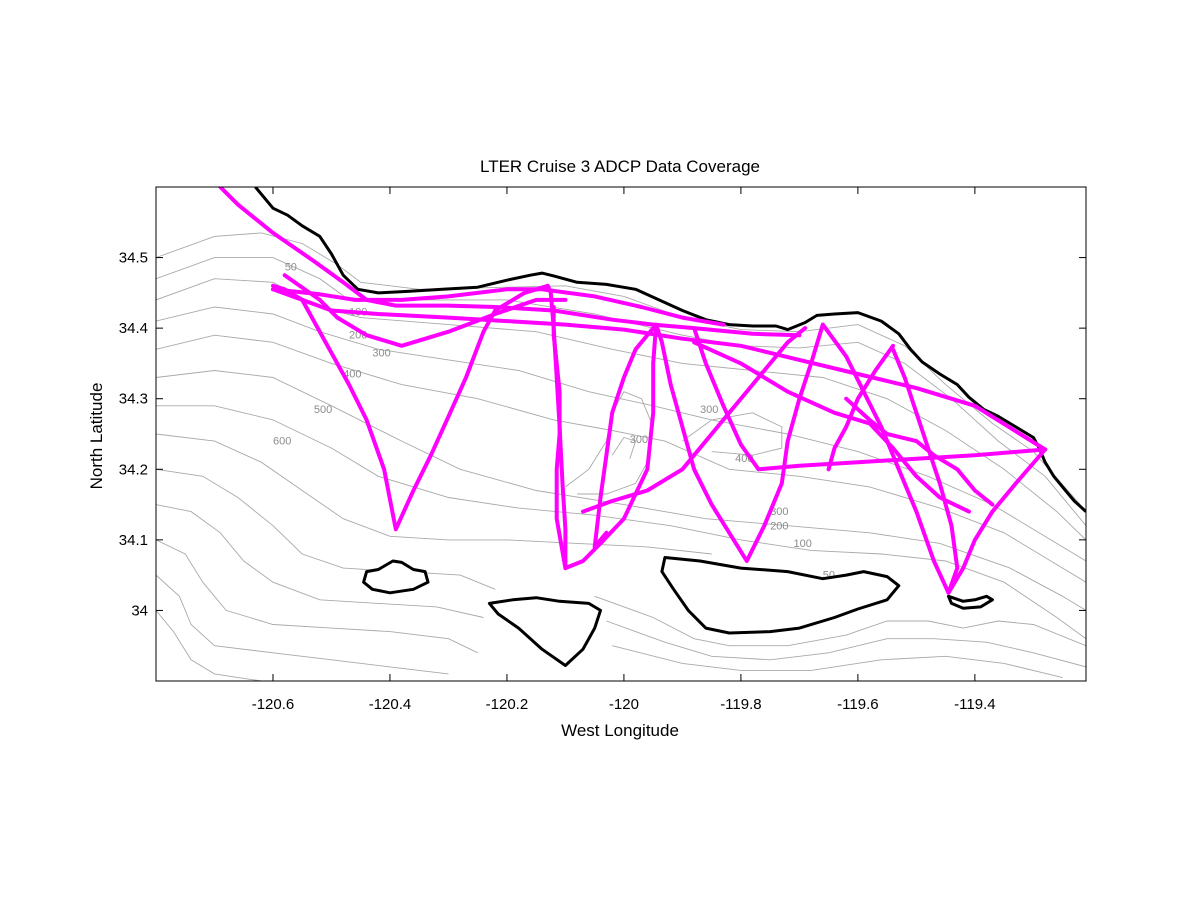  Describe the element at coordinates (709, 410) in the screenshot. I see `contour-label-9: 300` at that location.